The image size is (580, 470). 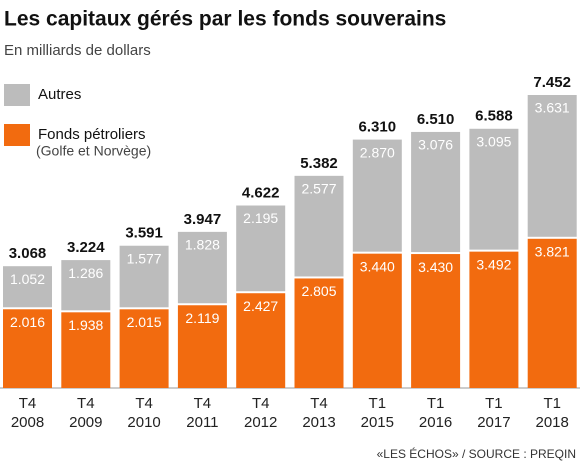 I want to click on value-label: 2.195, so click(x=260, y=218).